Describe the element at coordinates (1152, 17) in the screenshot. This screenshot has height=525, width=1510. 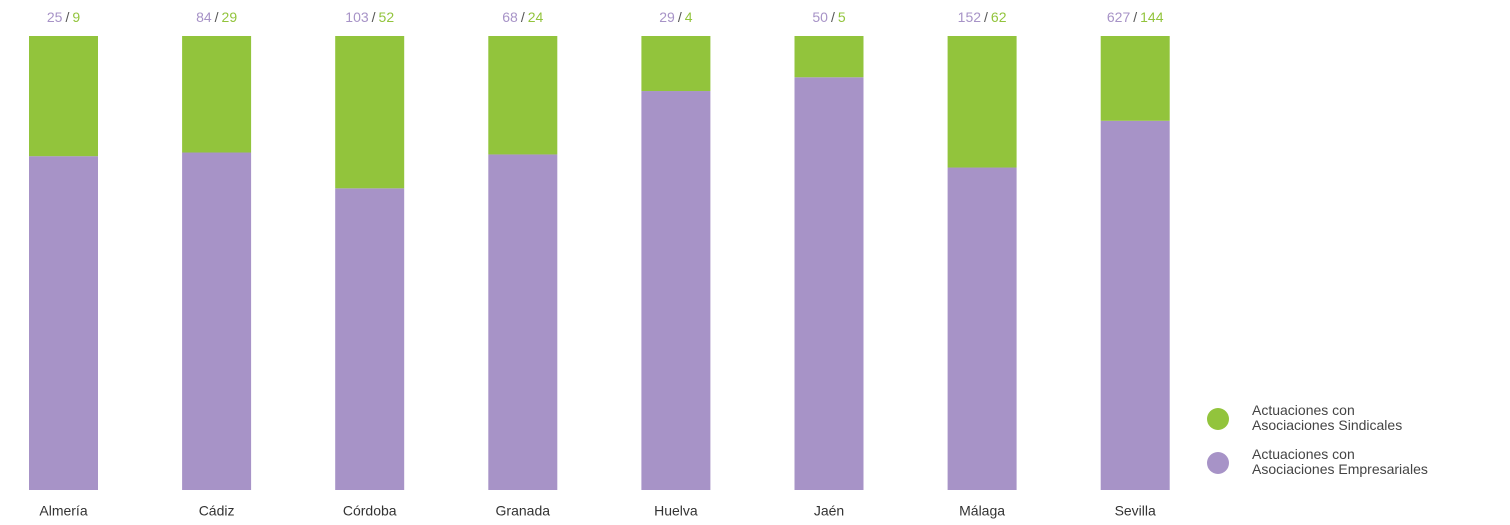
I see `value-label-part: 144` at that location.